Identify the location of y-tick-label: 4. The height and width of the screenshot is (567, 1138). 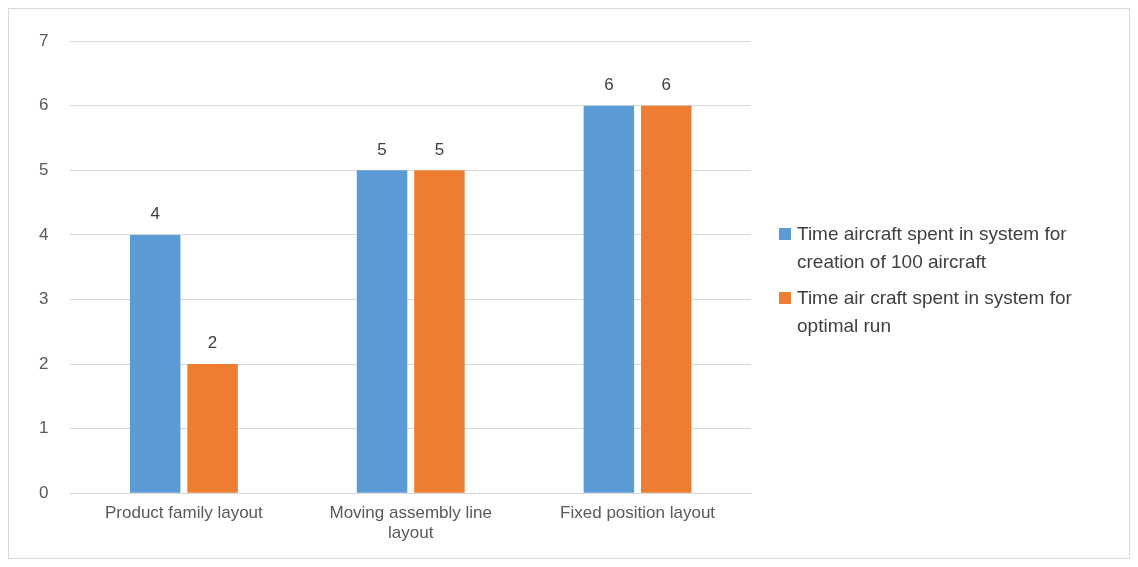
(43, 234).